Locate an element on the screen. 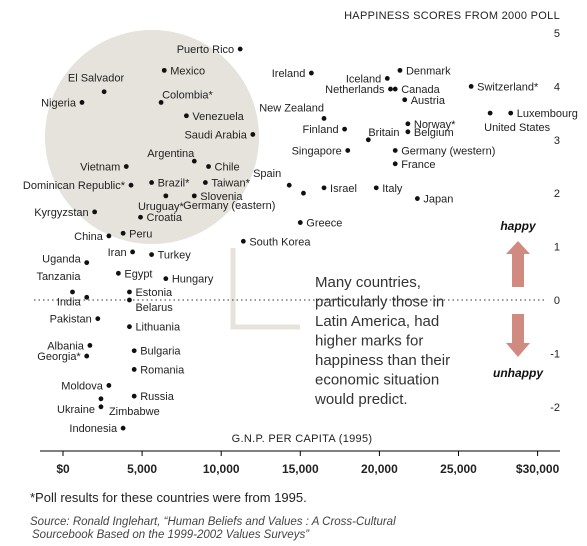 This screenshot has height=546, width=587. point-label: Albania is located at coordinates (66, 346).